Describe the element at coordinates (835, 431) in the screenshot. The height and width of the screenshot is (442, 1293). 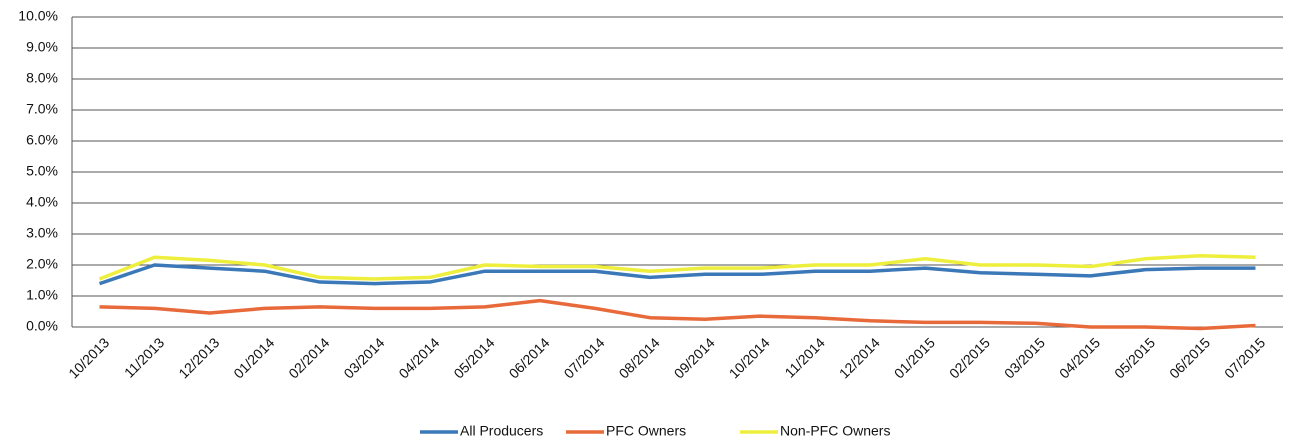
I see `legend-label: Non-PFC Owners` at that location.